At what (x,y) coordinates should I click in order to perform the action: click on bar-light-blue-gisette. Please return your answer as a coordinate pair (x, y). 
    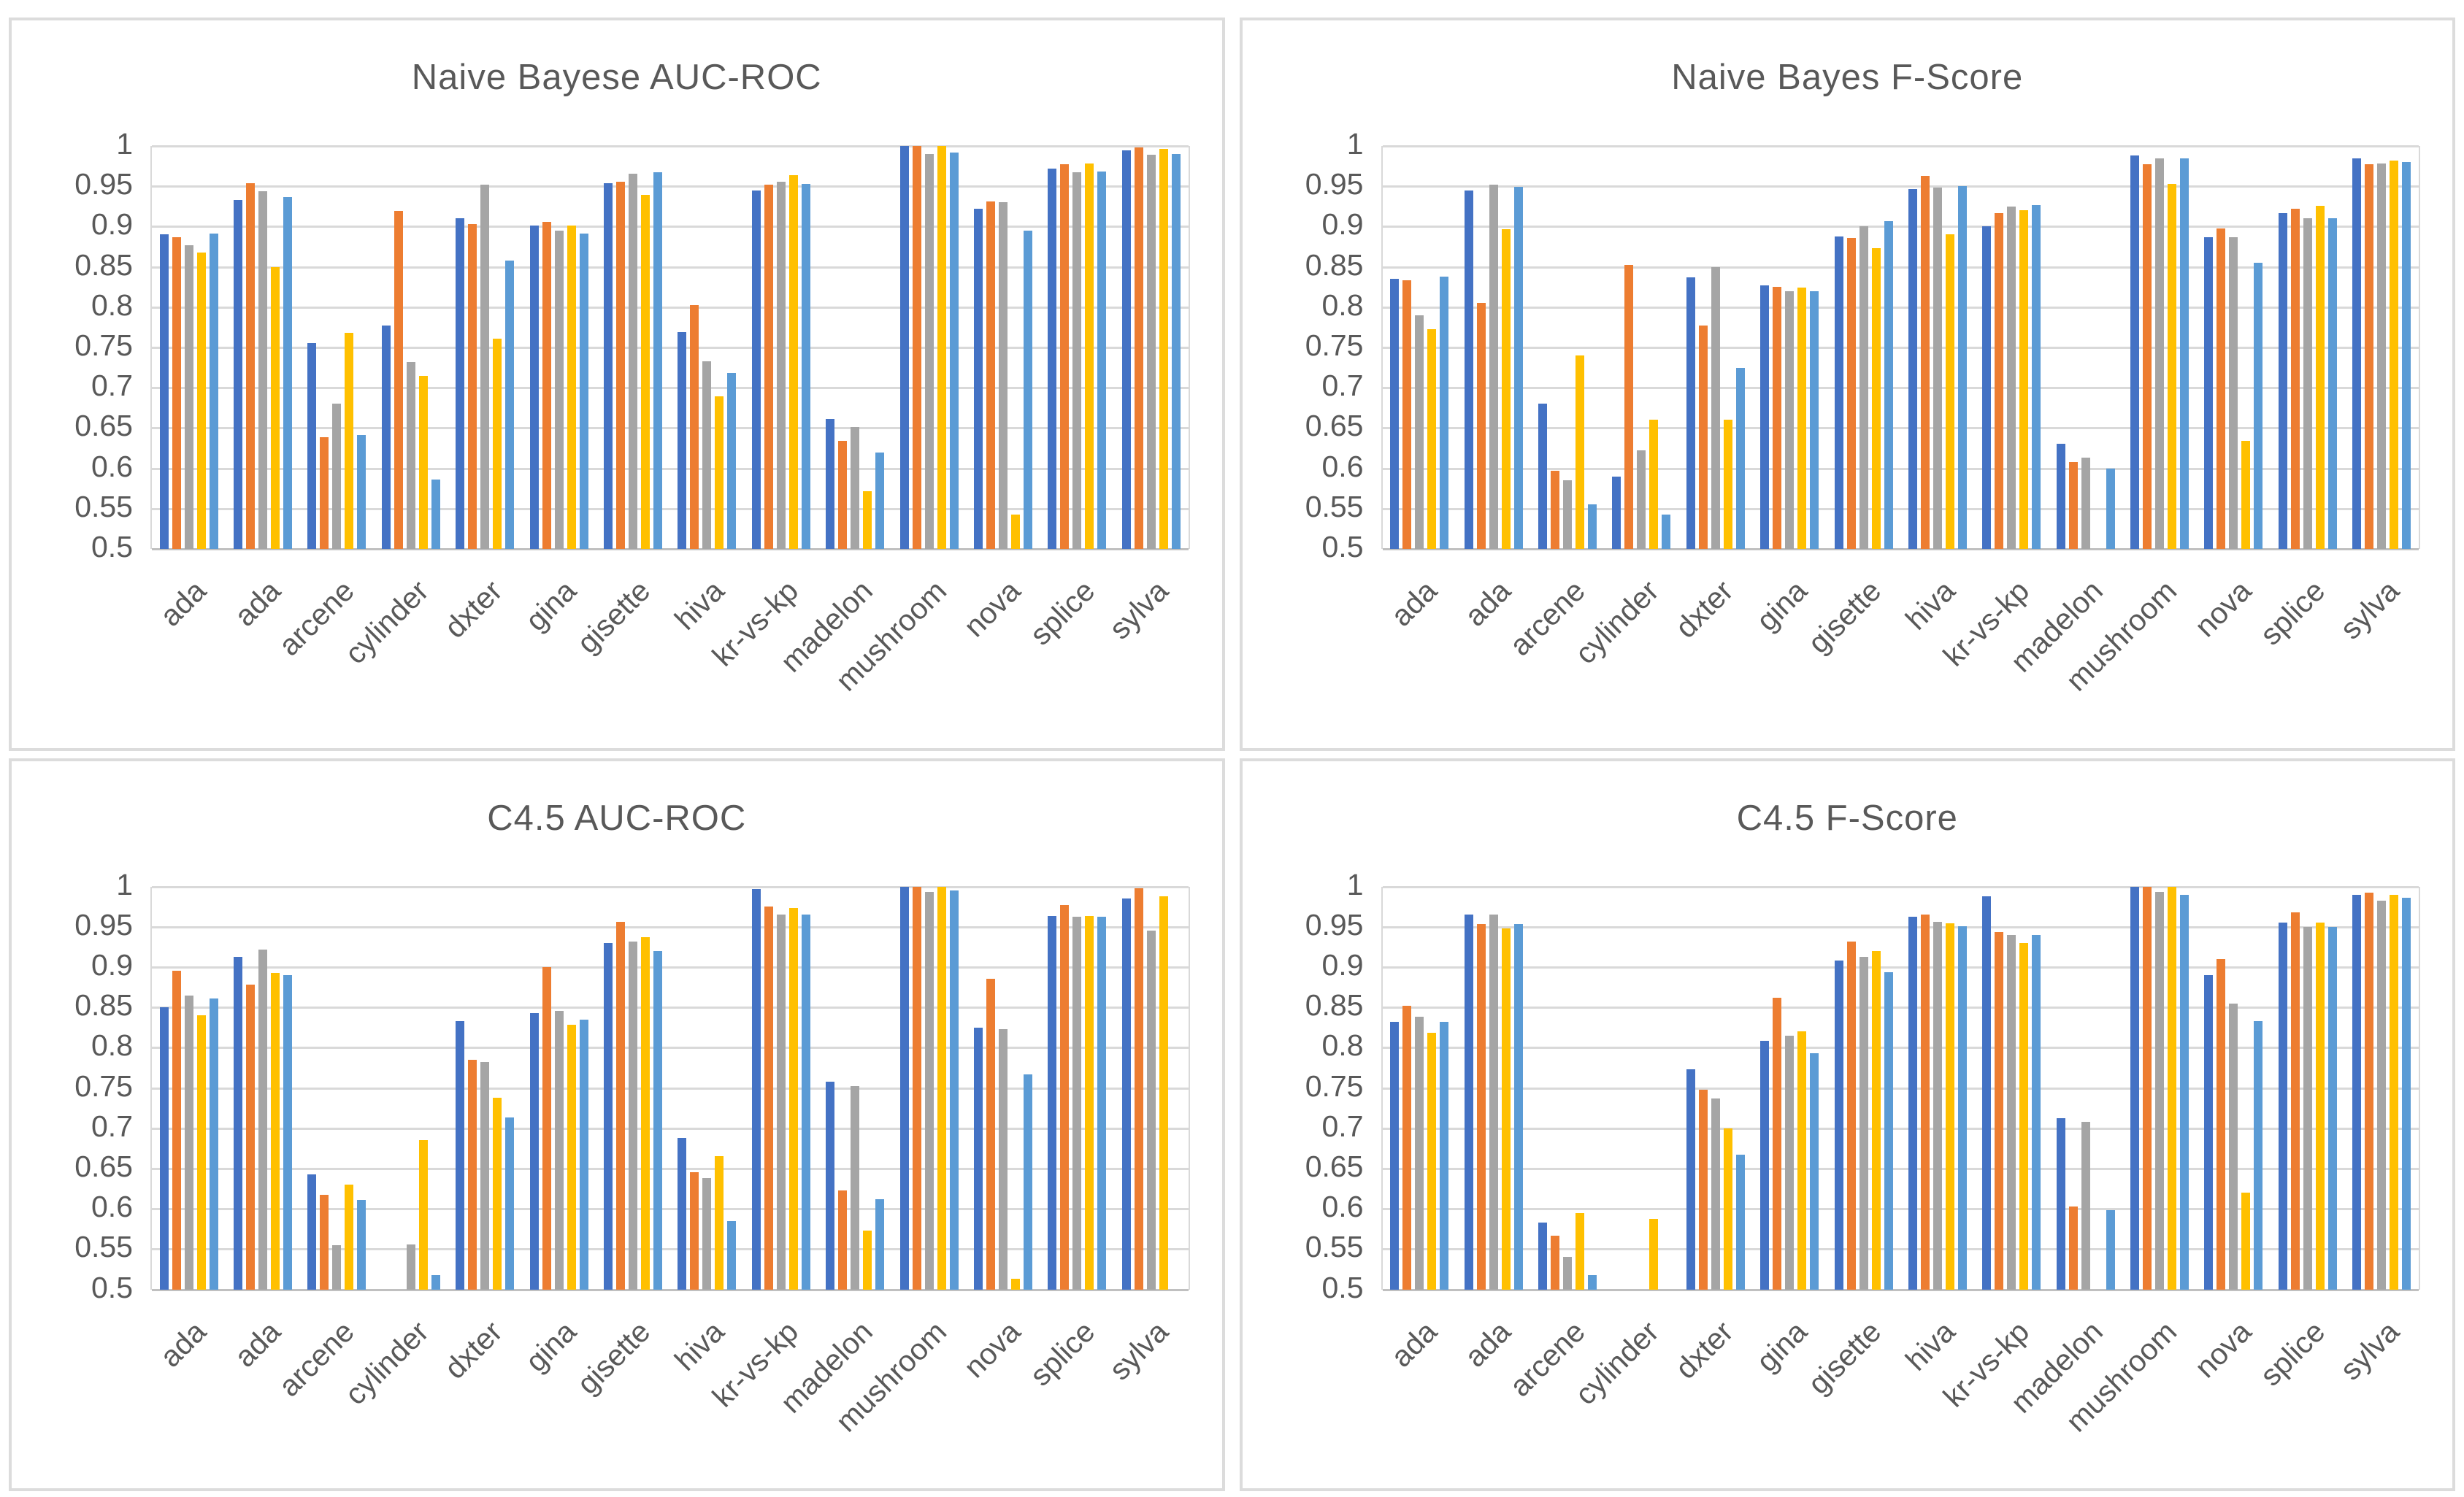
    Looking at the image, I should click on (658, 360).